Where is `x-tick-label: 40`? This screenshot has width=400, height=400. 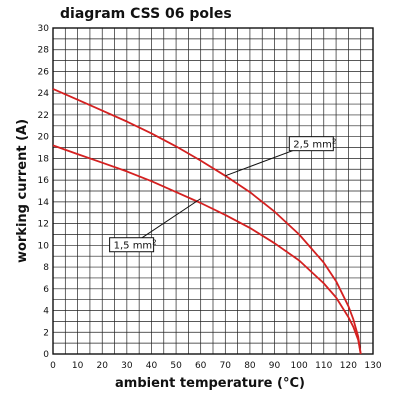 x-tick-label: 40 is located at coordinates (152, 366).